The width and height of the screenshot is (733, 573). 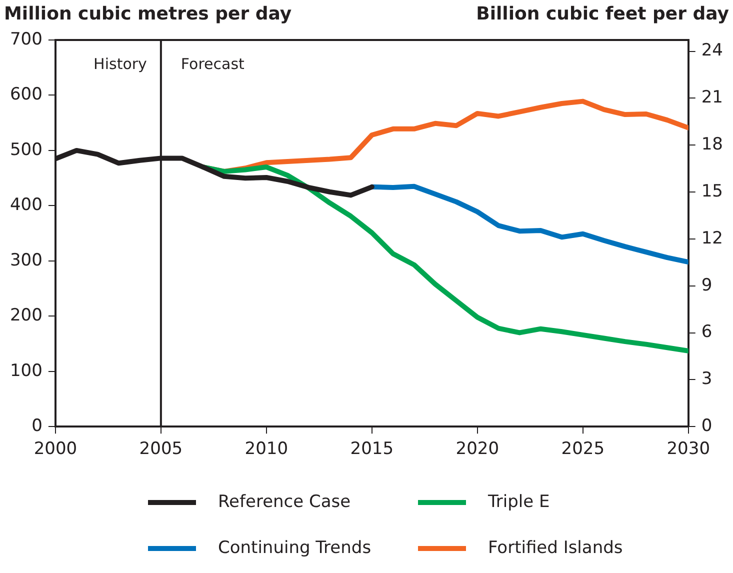 I want to click on y2-tick-label: 21, so click(x=712, y=98).